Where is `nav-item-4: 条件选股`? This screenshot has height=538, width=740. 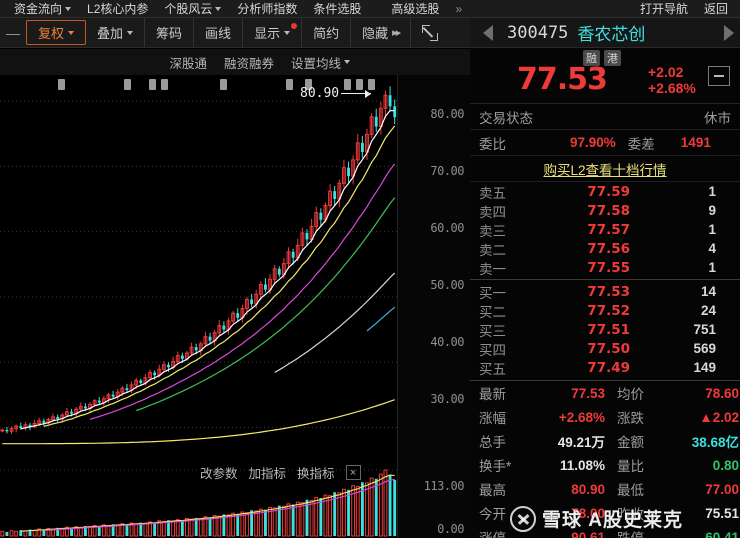
nav-item-4: 条件选股 is located at coordinates (337, 9).